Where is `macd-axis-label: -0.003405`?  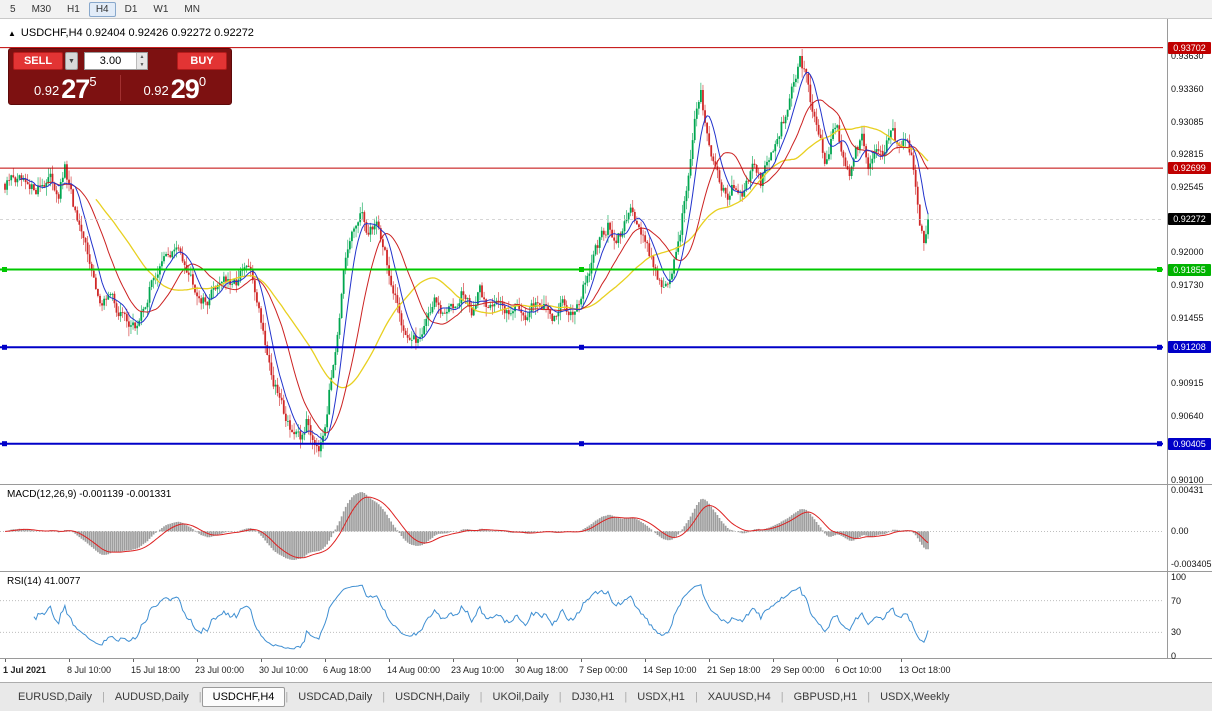 macd-axis-label: -0.003405 is located at coordinates (1191, 564).